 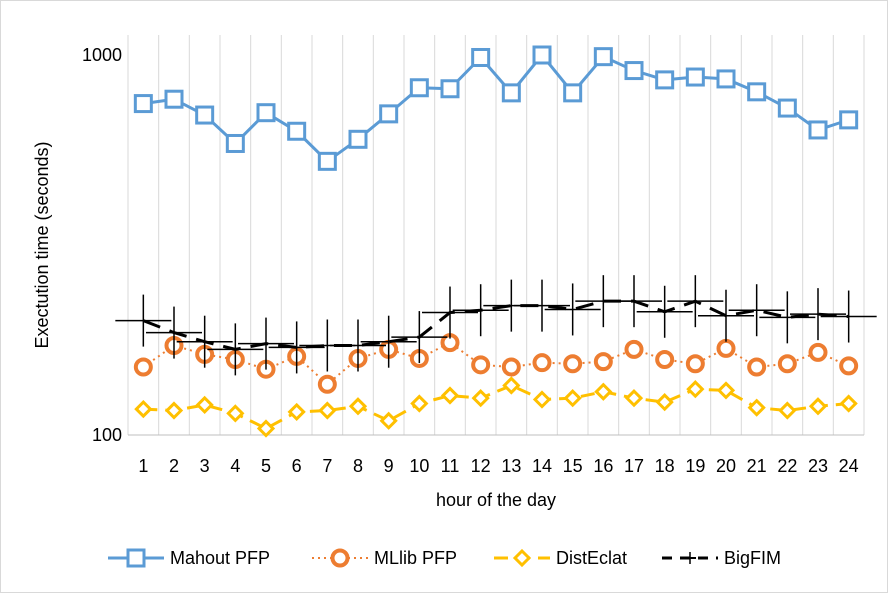 I want to click on x-axis-title: hour of the day, so click(x=496, y=500).